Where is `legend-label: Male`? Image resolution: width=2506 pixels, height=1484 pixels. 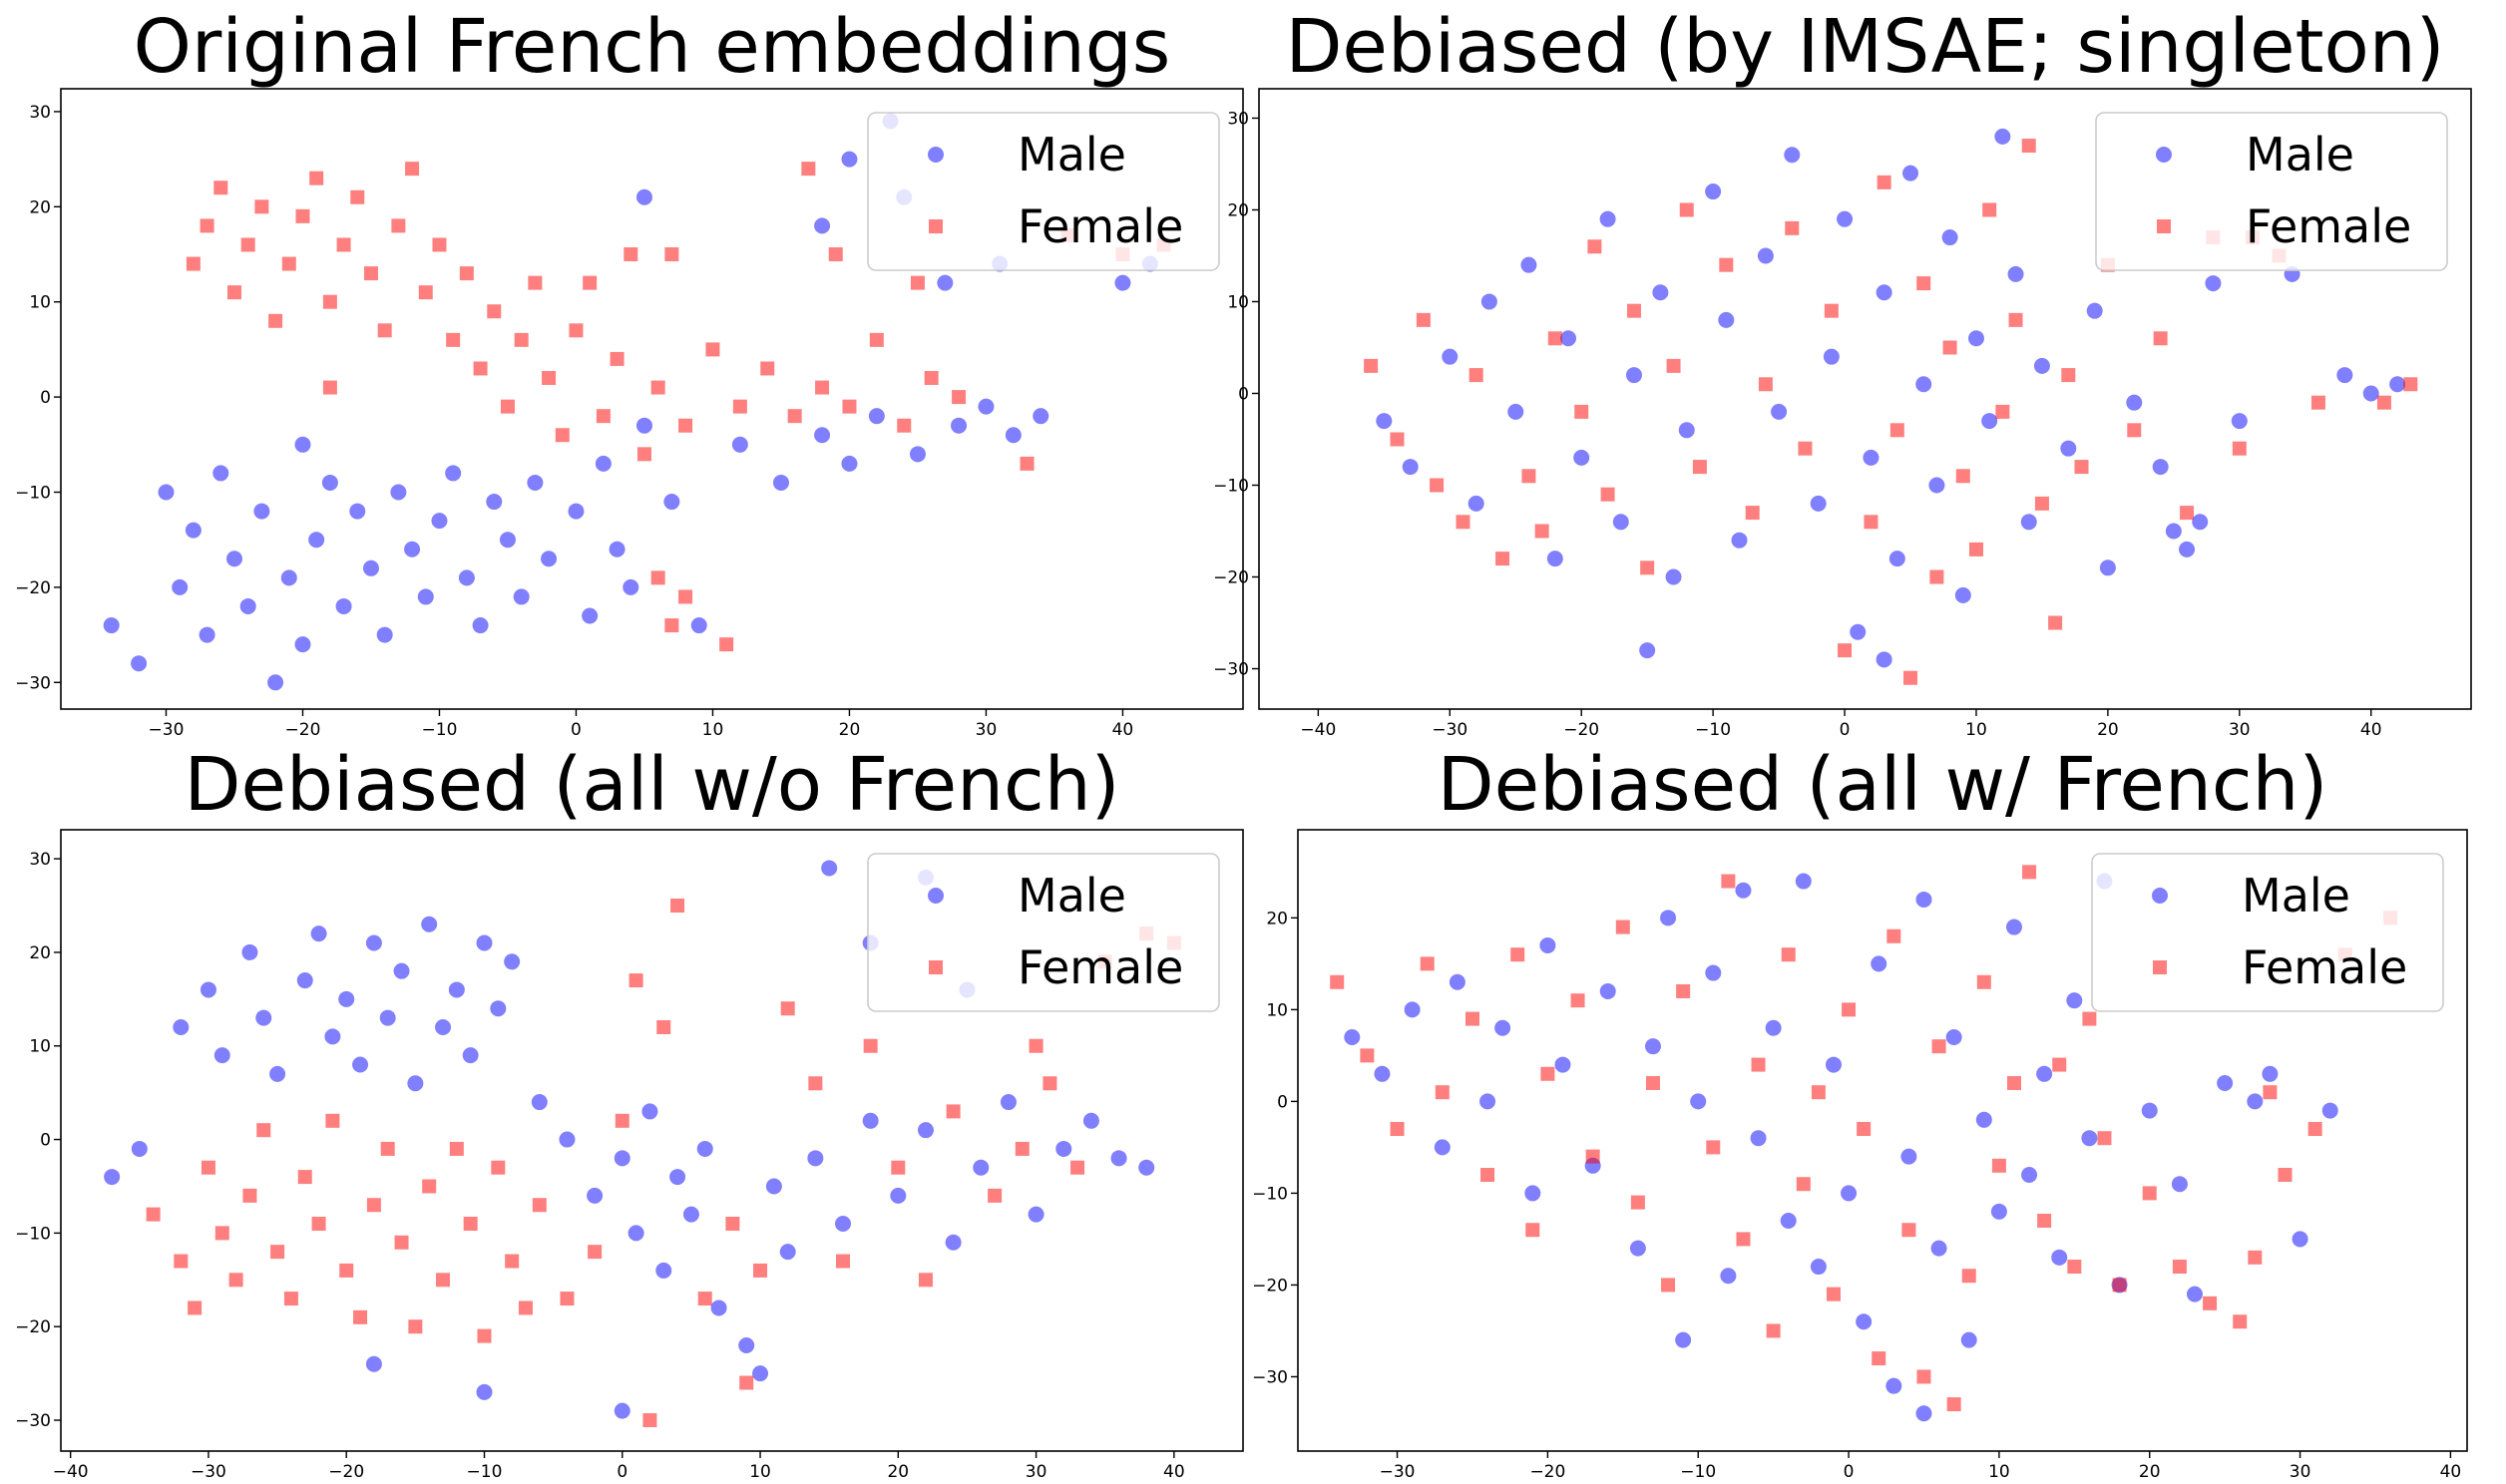 legend-label: Male is located at coordinates (2300, 155).